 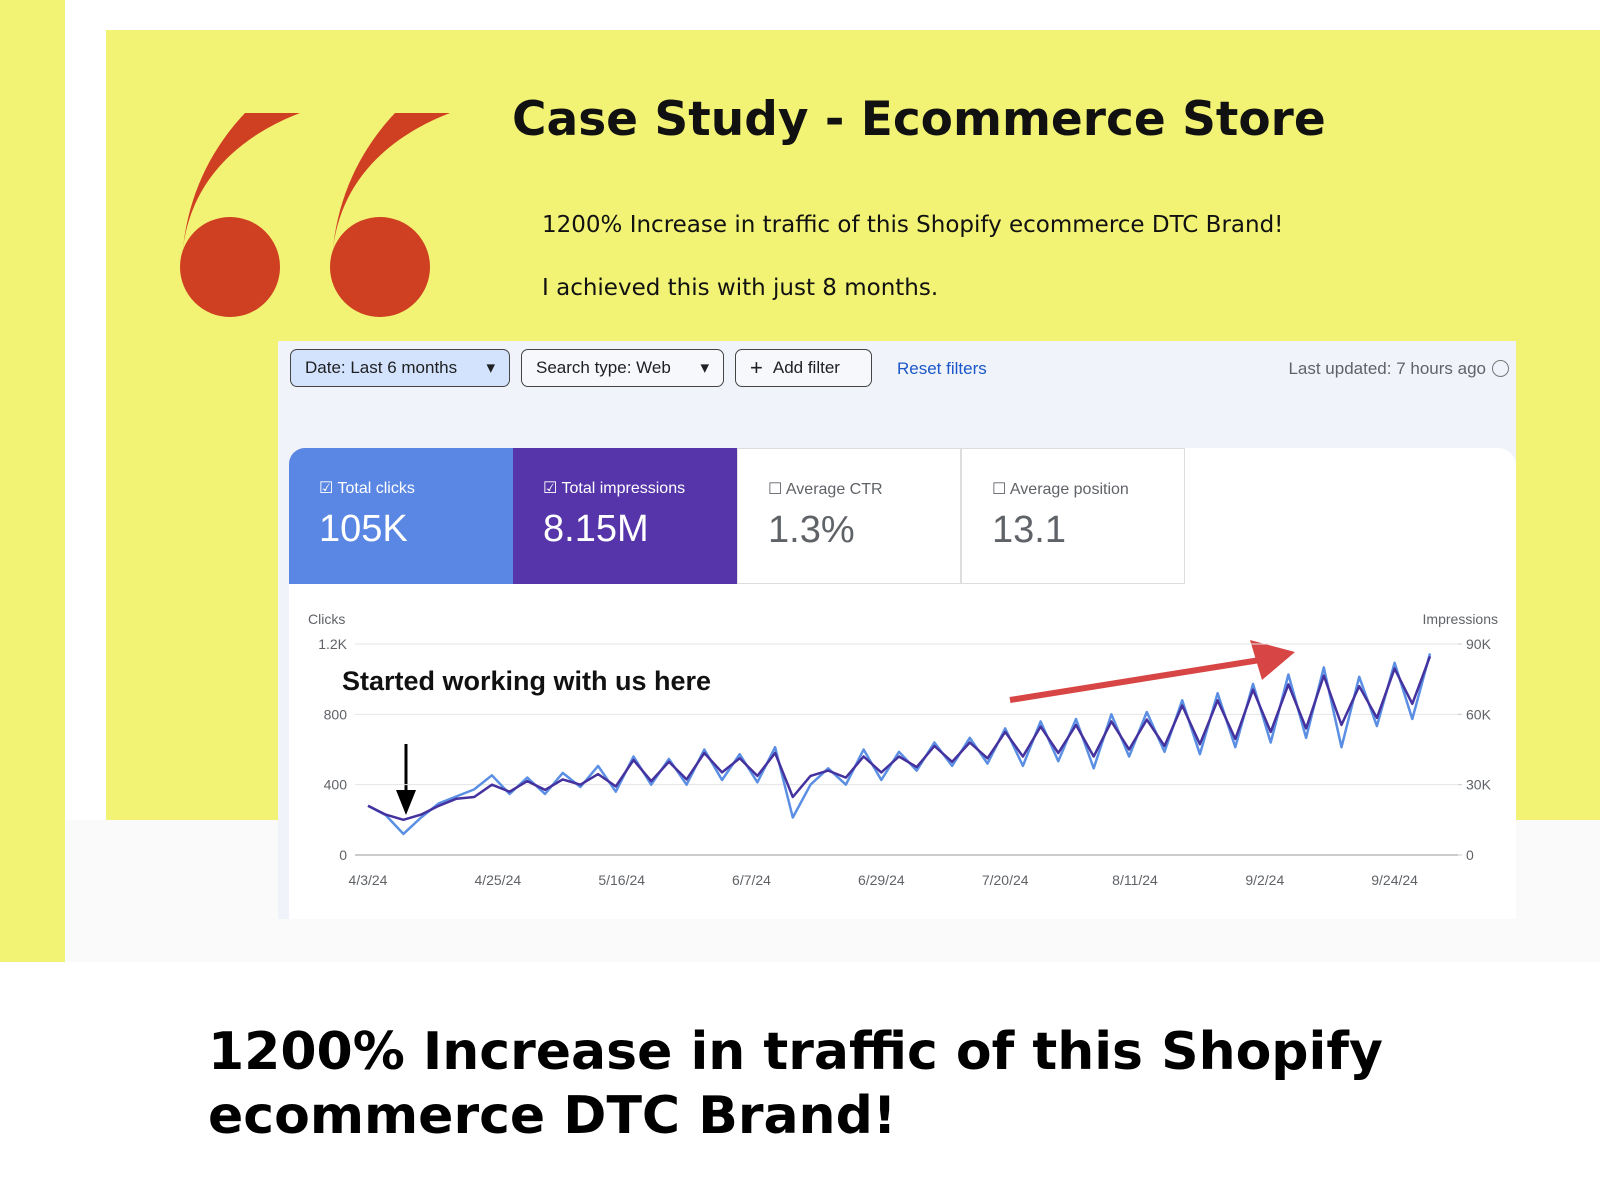 I want to click on subtitle: I achieved this with just 8 months., so click(x=740, y=288).